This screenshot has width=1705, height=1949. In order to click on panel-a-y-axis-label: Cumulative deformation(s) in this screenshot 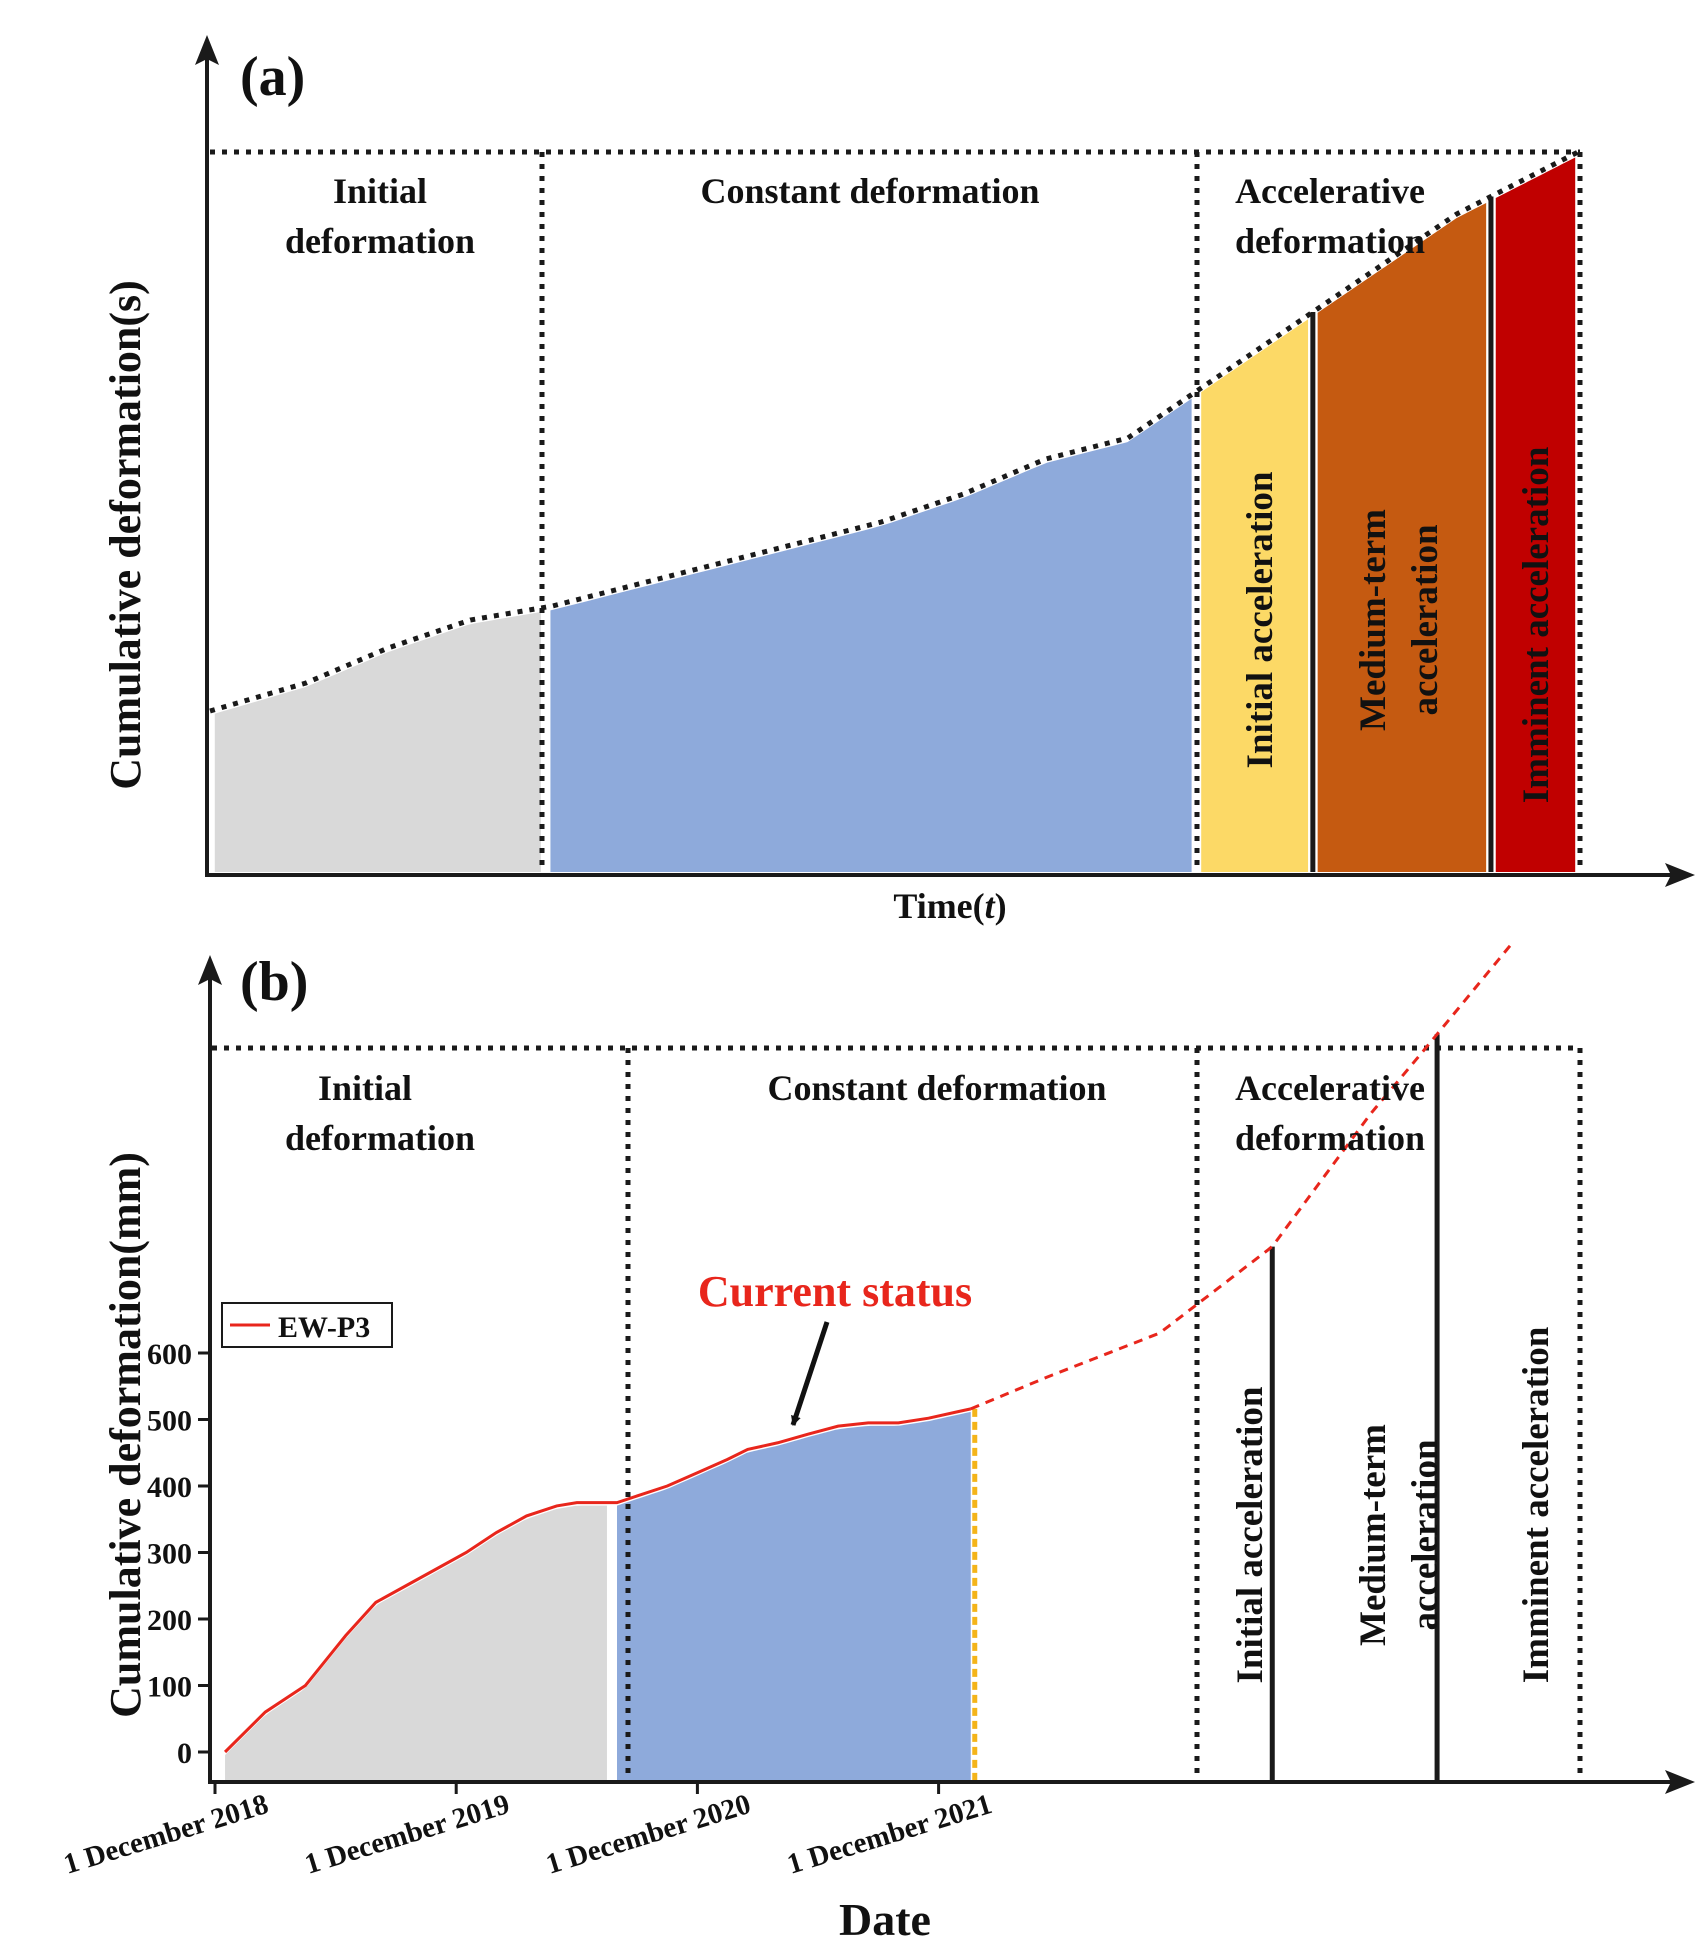, I will do `click(125, 535)`.